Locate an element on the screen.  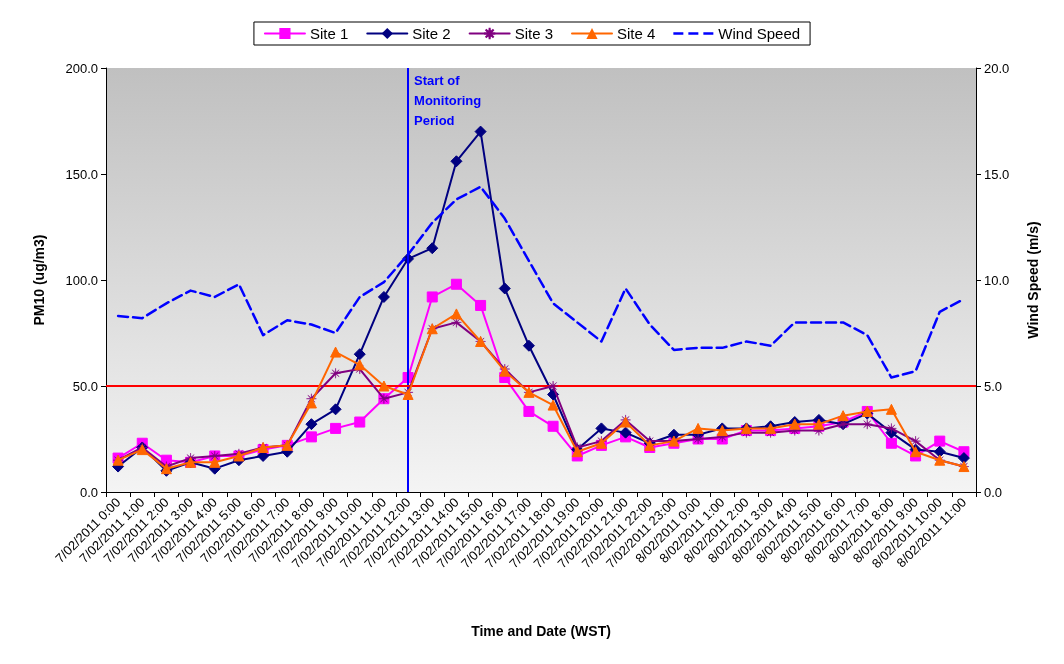
y-tick-label: 150.0 is located at coordinates (81, 174).